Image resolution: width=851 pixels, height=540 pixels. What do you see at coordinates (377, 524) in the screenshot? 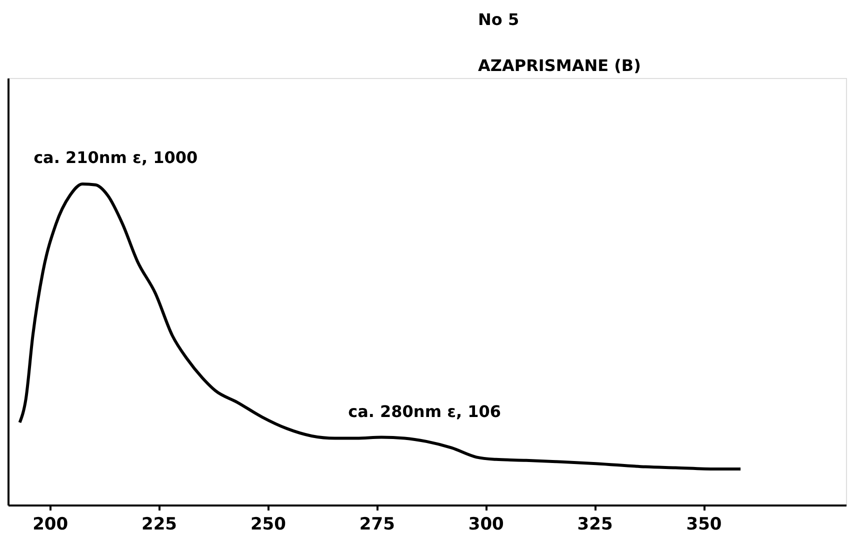
I see `x-tick-label: 275` at bounding box center [377, 524].